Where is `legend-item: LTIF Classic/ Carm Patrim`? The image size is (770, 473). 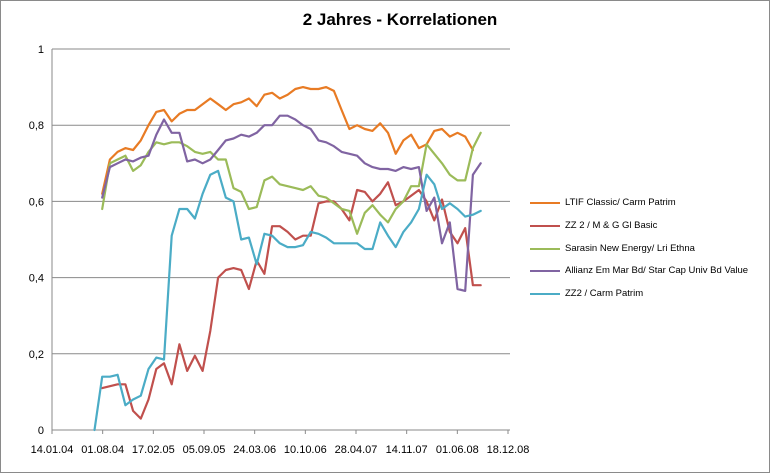
legend-item: LTIF Classic/ Carm Patrim is located at coordinates (648, 203).